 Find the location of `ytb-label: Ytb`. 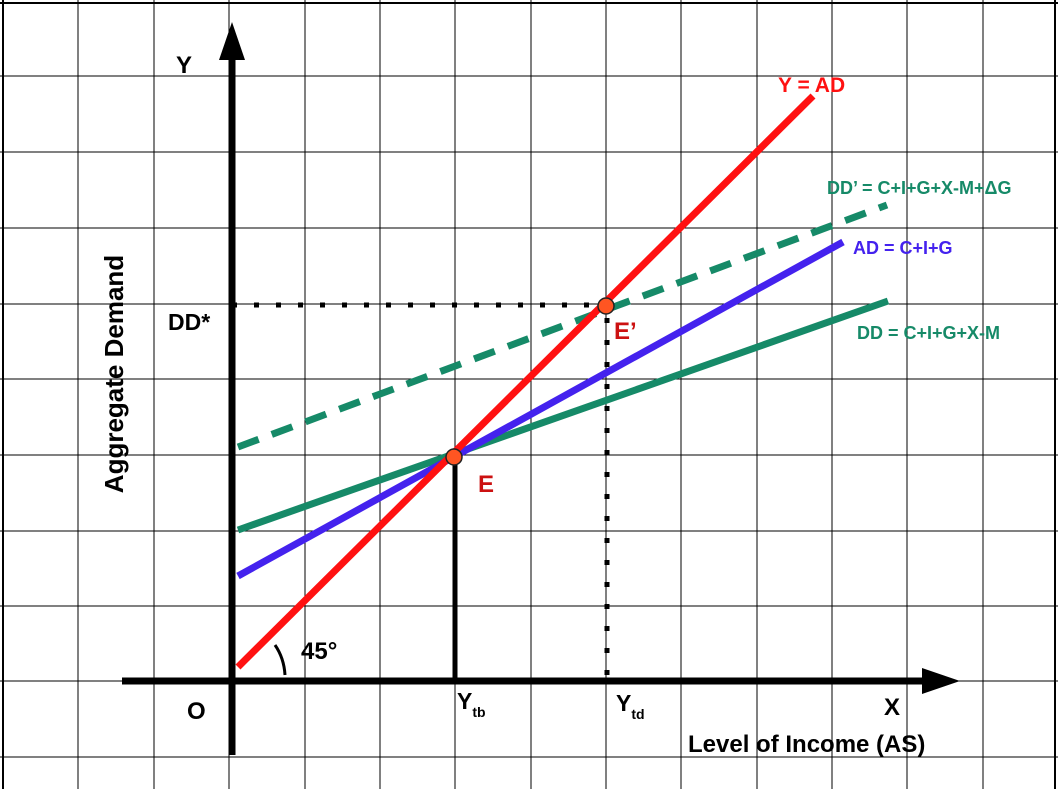

ytb-label: Ytb is located at coordinates (471, 704).